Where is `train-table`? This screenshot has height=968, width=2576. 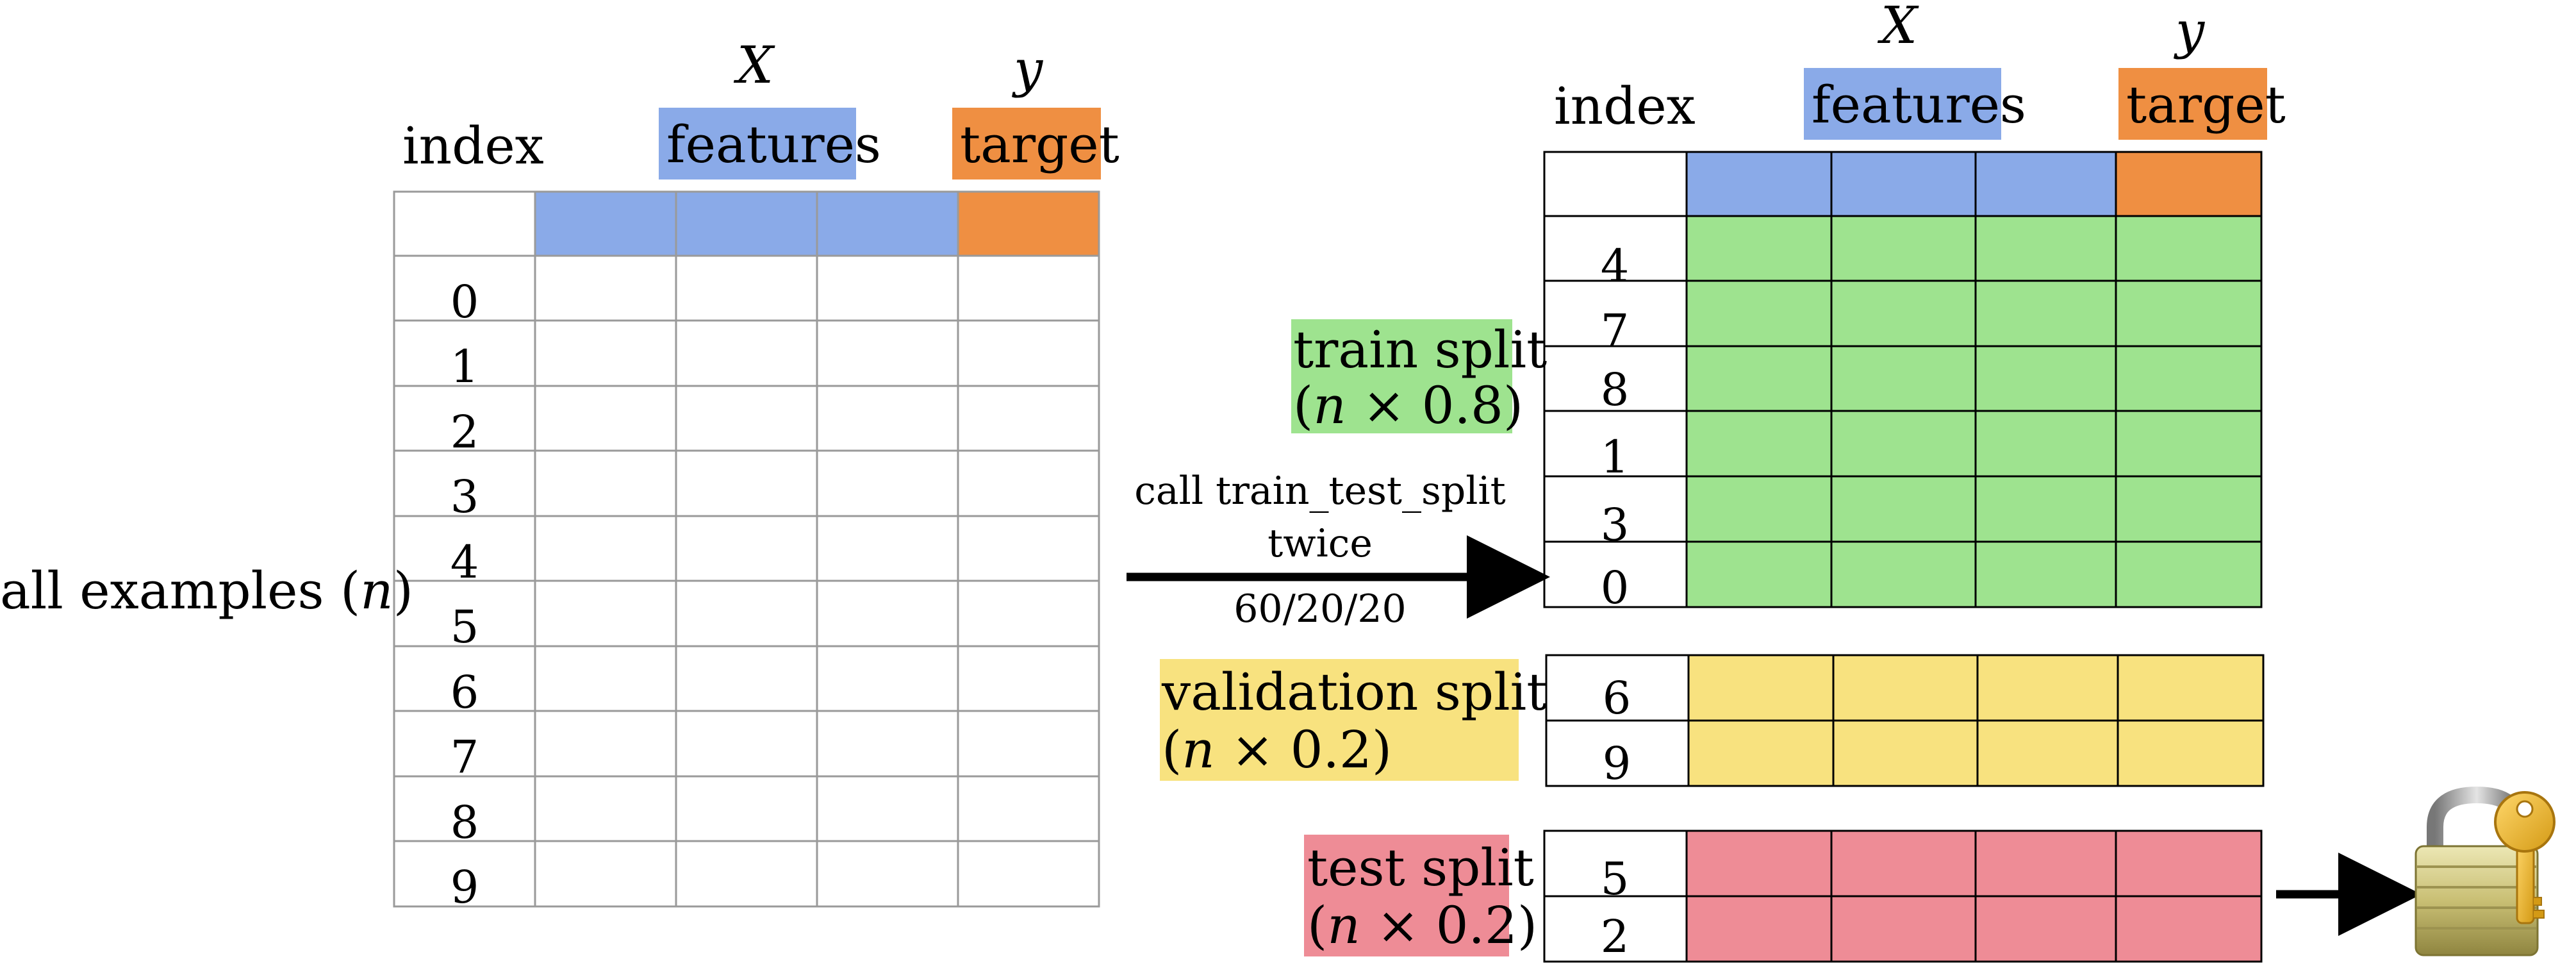
train-table is located at coordinates (1903, 379).